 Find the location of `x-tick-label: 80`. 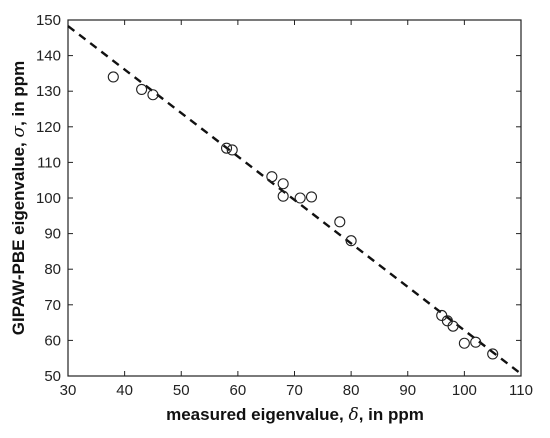

x-tick-label: 80 is located at coordinates (351, 390).